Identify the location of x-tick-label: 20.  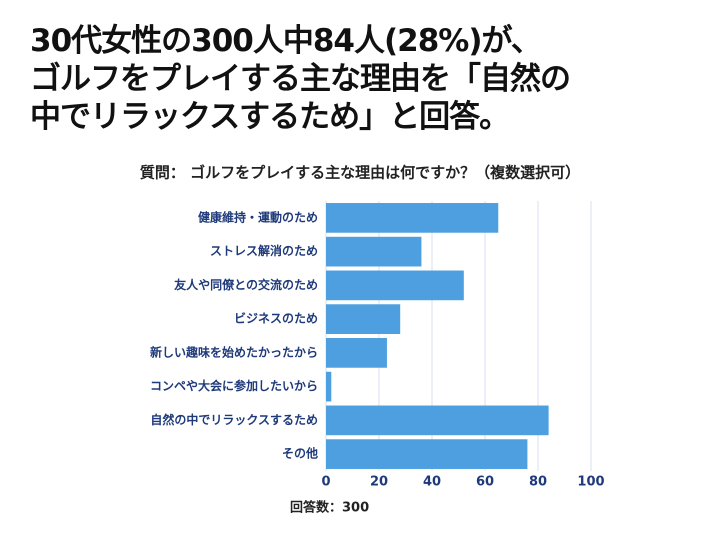
(379, 482).